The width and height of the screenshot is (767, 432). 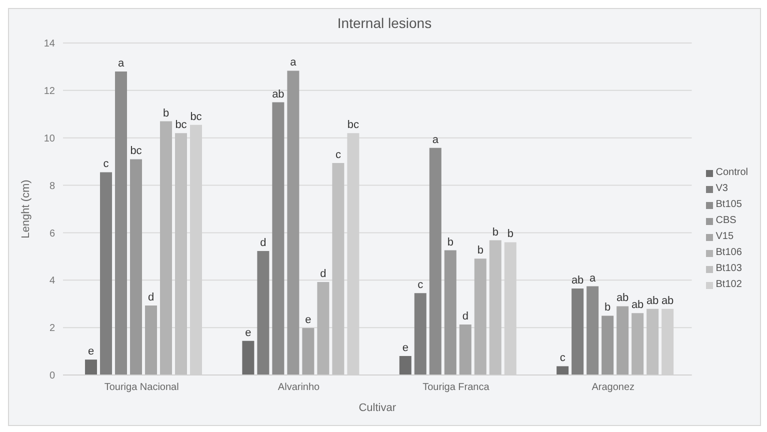 I want to click on chart-title: Internal lesions, so click(x=384, y=23).